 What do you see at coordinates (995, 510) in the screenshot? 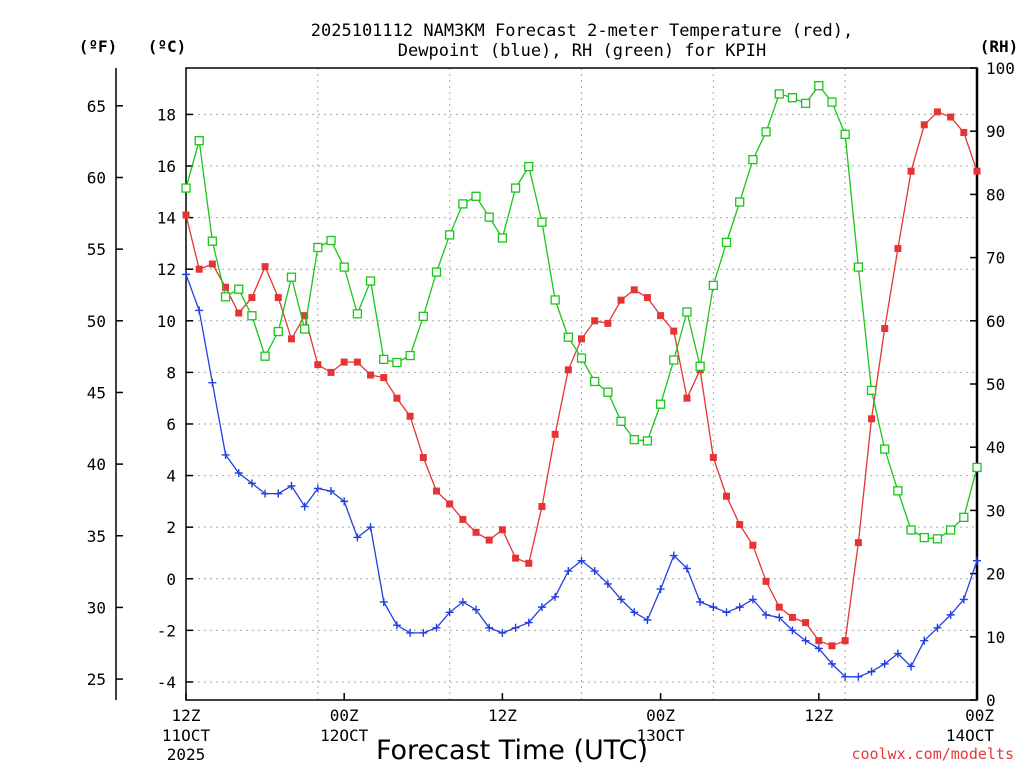
I see `rh-tick-label: 30` at bounding box center [995, 510].